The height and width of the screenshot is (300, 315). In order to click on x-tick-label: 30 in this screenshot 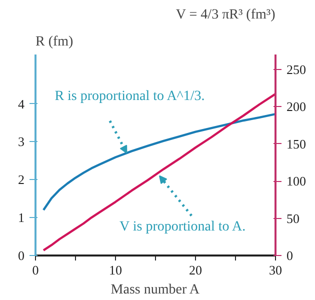, I will do `click(275, 270)`.